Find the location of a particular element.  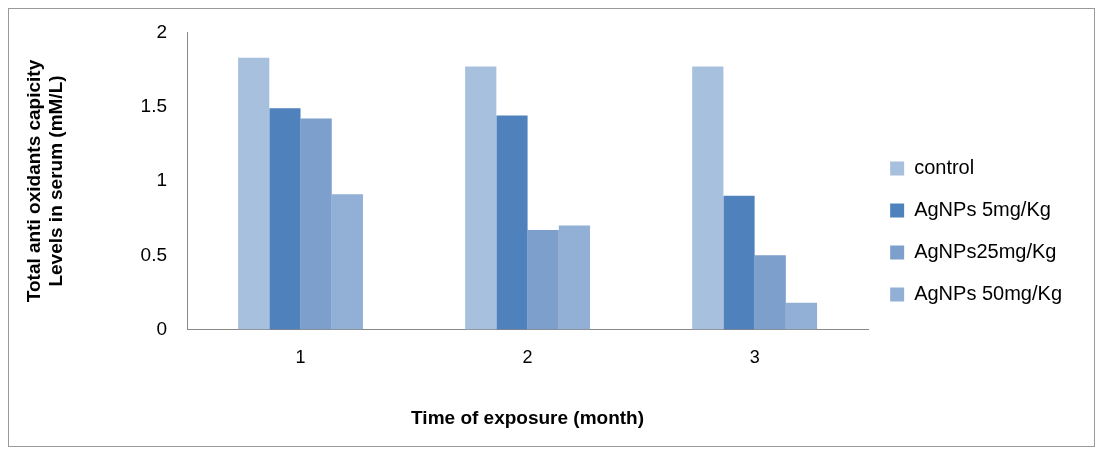

y-tick-label: 1 is located at coordinates (162, 180).